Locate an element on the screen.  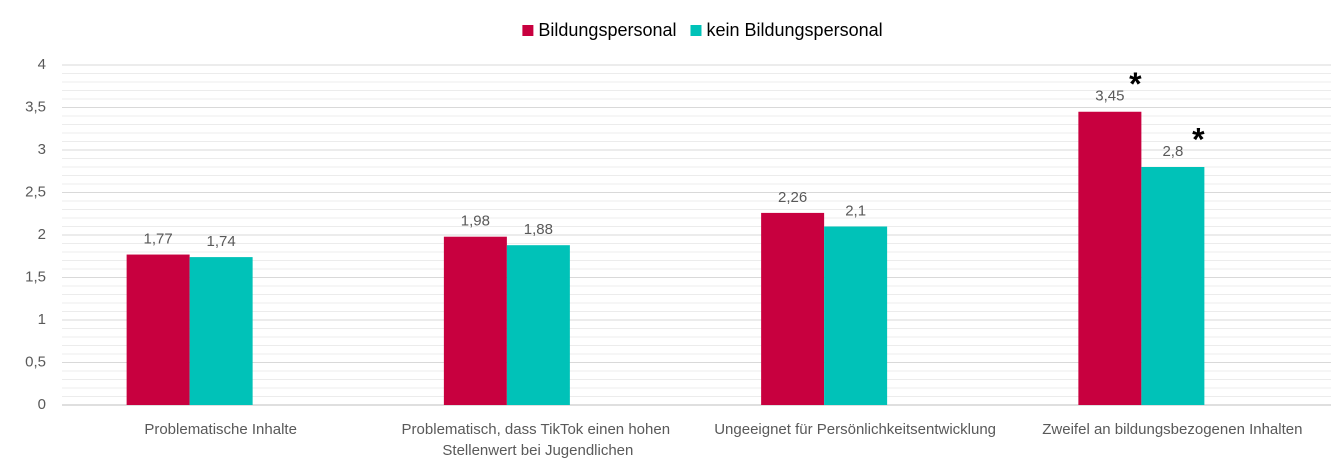
x-tick-label: Problematische Inhalte is located at coordinates (220, 429).